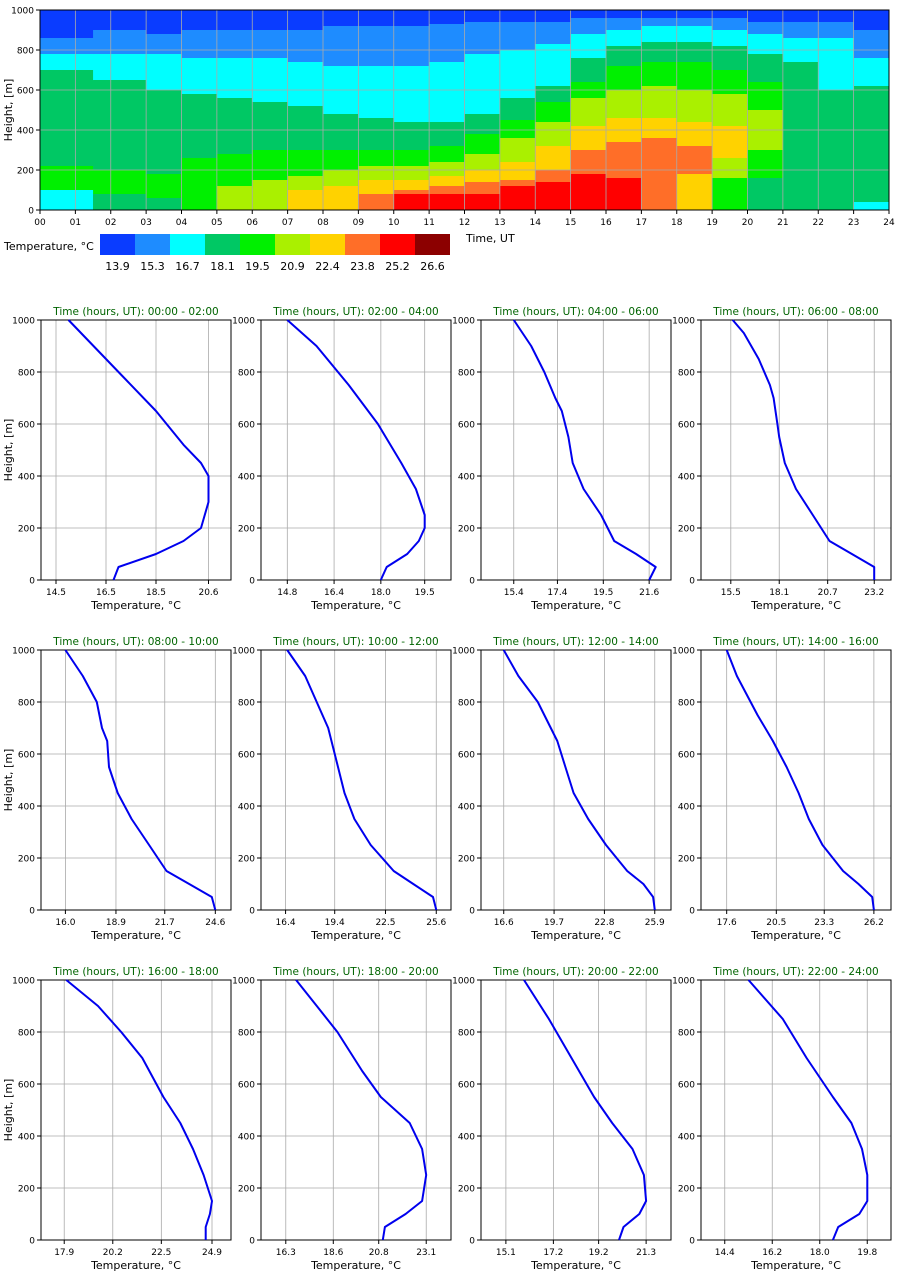 The width and height of the screenshot is (900, 1280). Describe the element at coordinates (795, 642) in the screenshot. I see `profile-title: Time (hours, UT): 14:00 - 16:00` at that location.